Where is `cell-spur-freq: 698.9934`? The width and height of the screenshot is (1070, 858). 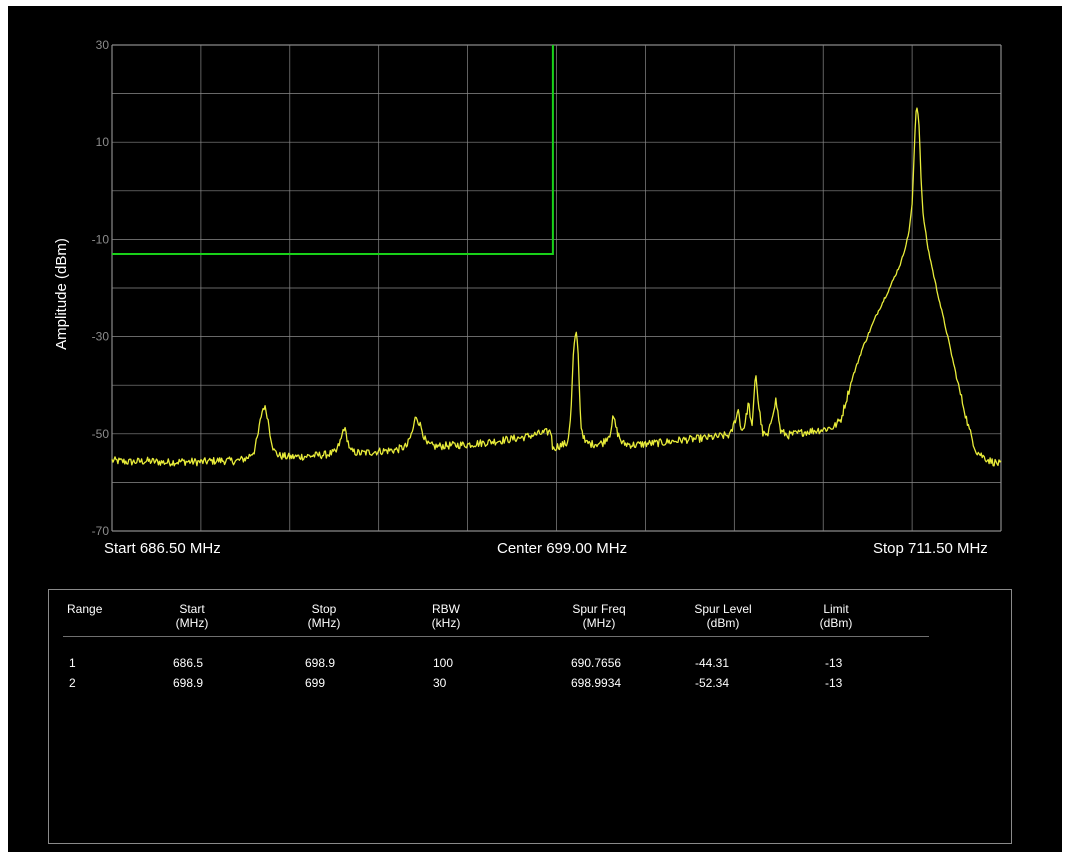 cell-spur-freq: 698.9934 is located at coordinates (596, 683).